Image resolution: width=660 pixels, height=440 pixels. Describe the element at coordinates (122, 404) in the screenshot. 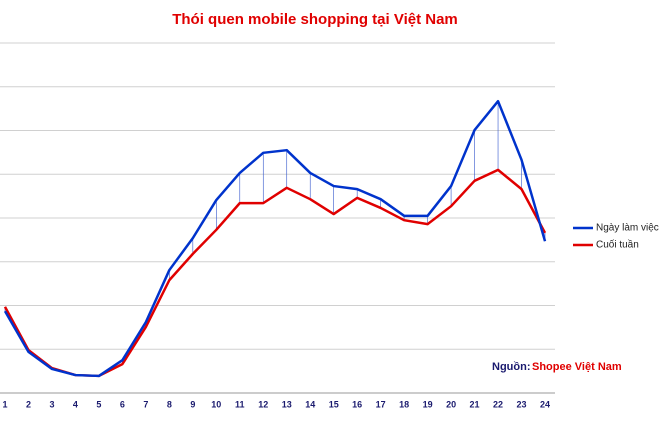

I see `x-tick-label: 6` at that location.